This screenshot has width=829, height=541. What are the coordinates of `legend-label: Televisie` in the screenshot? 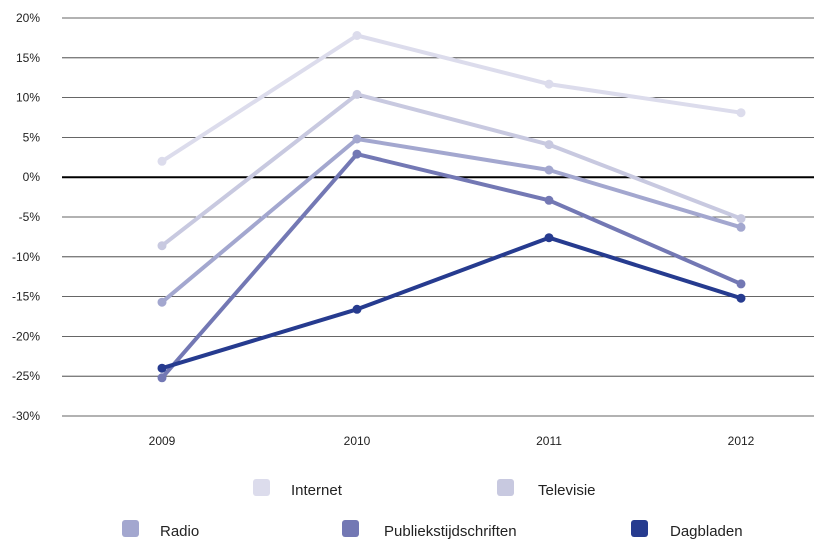 It's located at (567, 490).